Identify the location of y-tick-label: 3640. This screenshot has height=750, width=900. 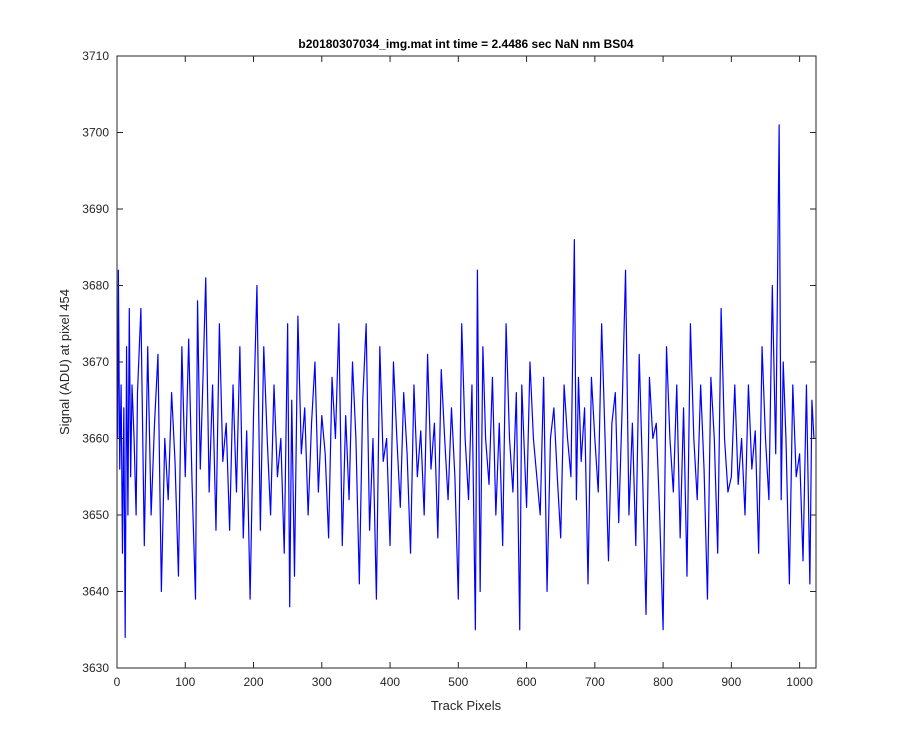
(95, 592).